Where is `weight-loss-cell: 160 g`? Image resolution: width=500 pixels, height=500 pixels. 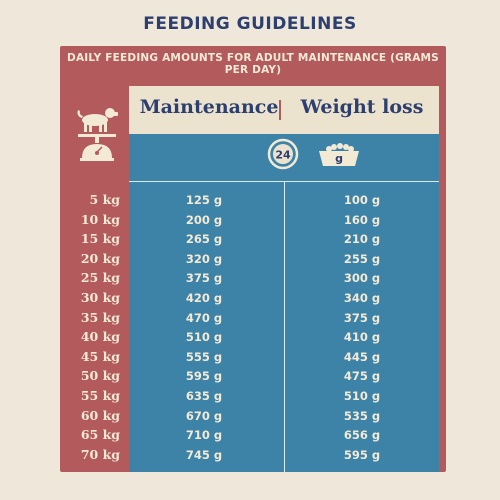
weight-loss-cell: 160 g is located at coordinates (362, 219).